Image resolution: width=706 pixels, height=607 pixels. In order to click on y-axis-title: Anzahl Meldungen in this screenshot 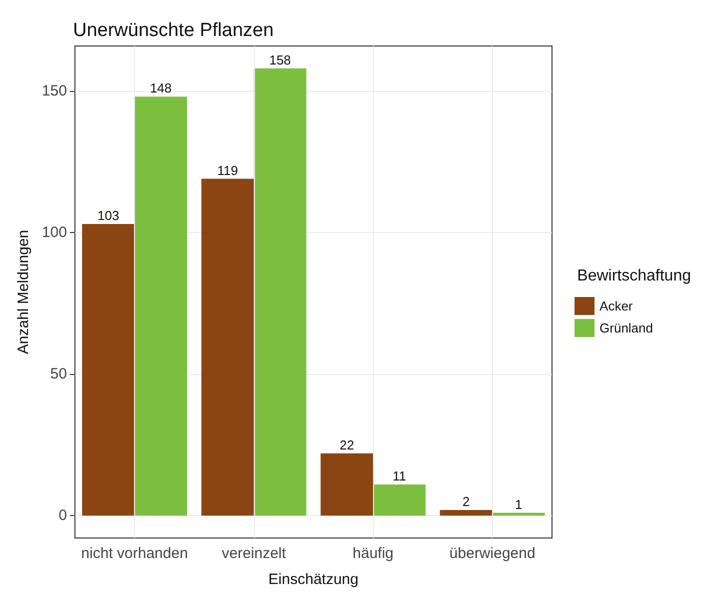, I will do `click(23, 292)`.